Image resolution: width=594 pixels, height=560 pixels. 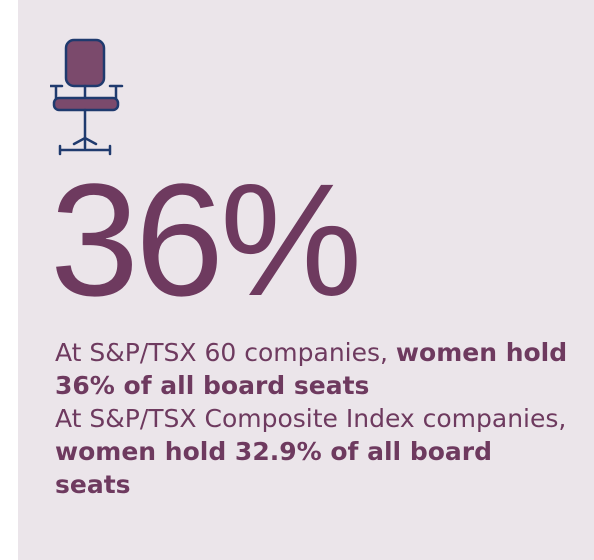 What do you see at coordinates (311, 369) in the screenshot?
I see `emphasis: women hold 36% of all board seats` at bounding box center [311, 369].